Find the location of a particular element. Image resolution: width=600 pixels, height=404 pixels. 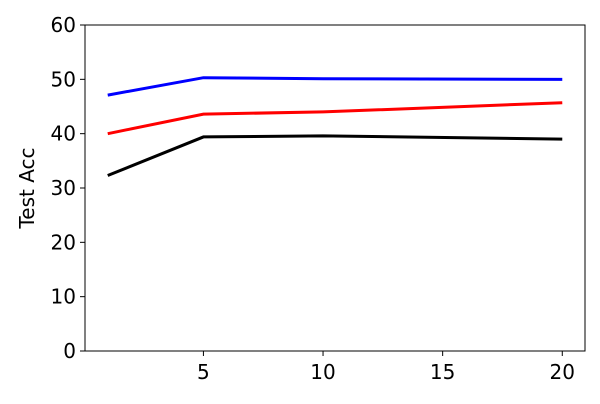

y-tick-label: 40 is located at coordinates (63, 134).